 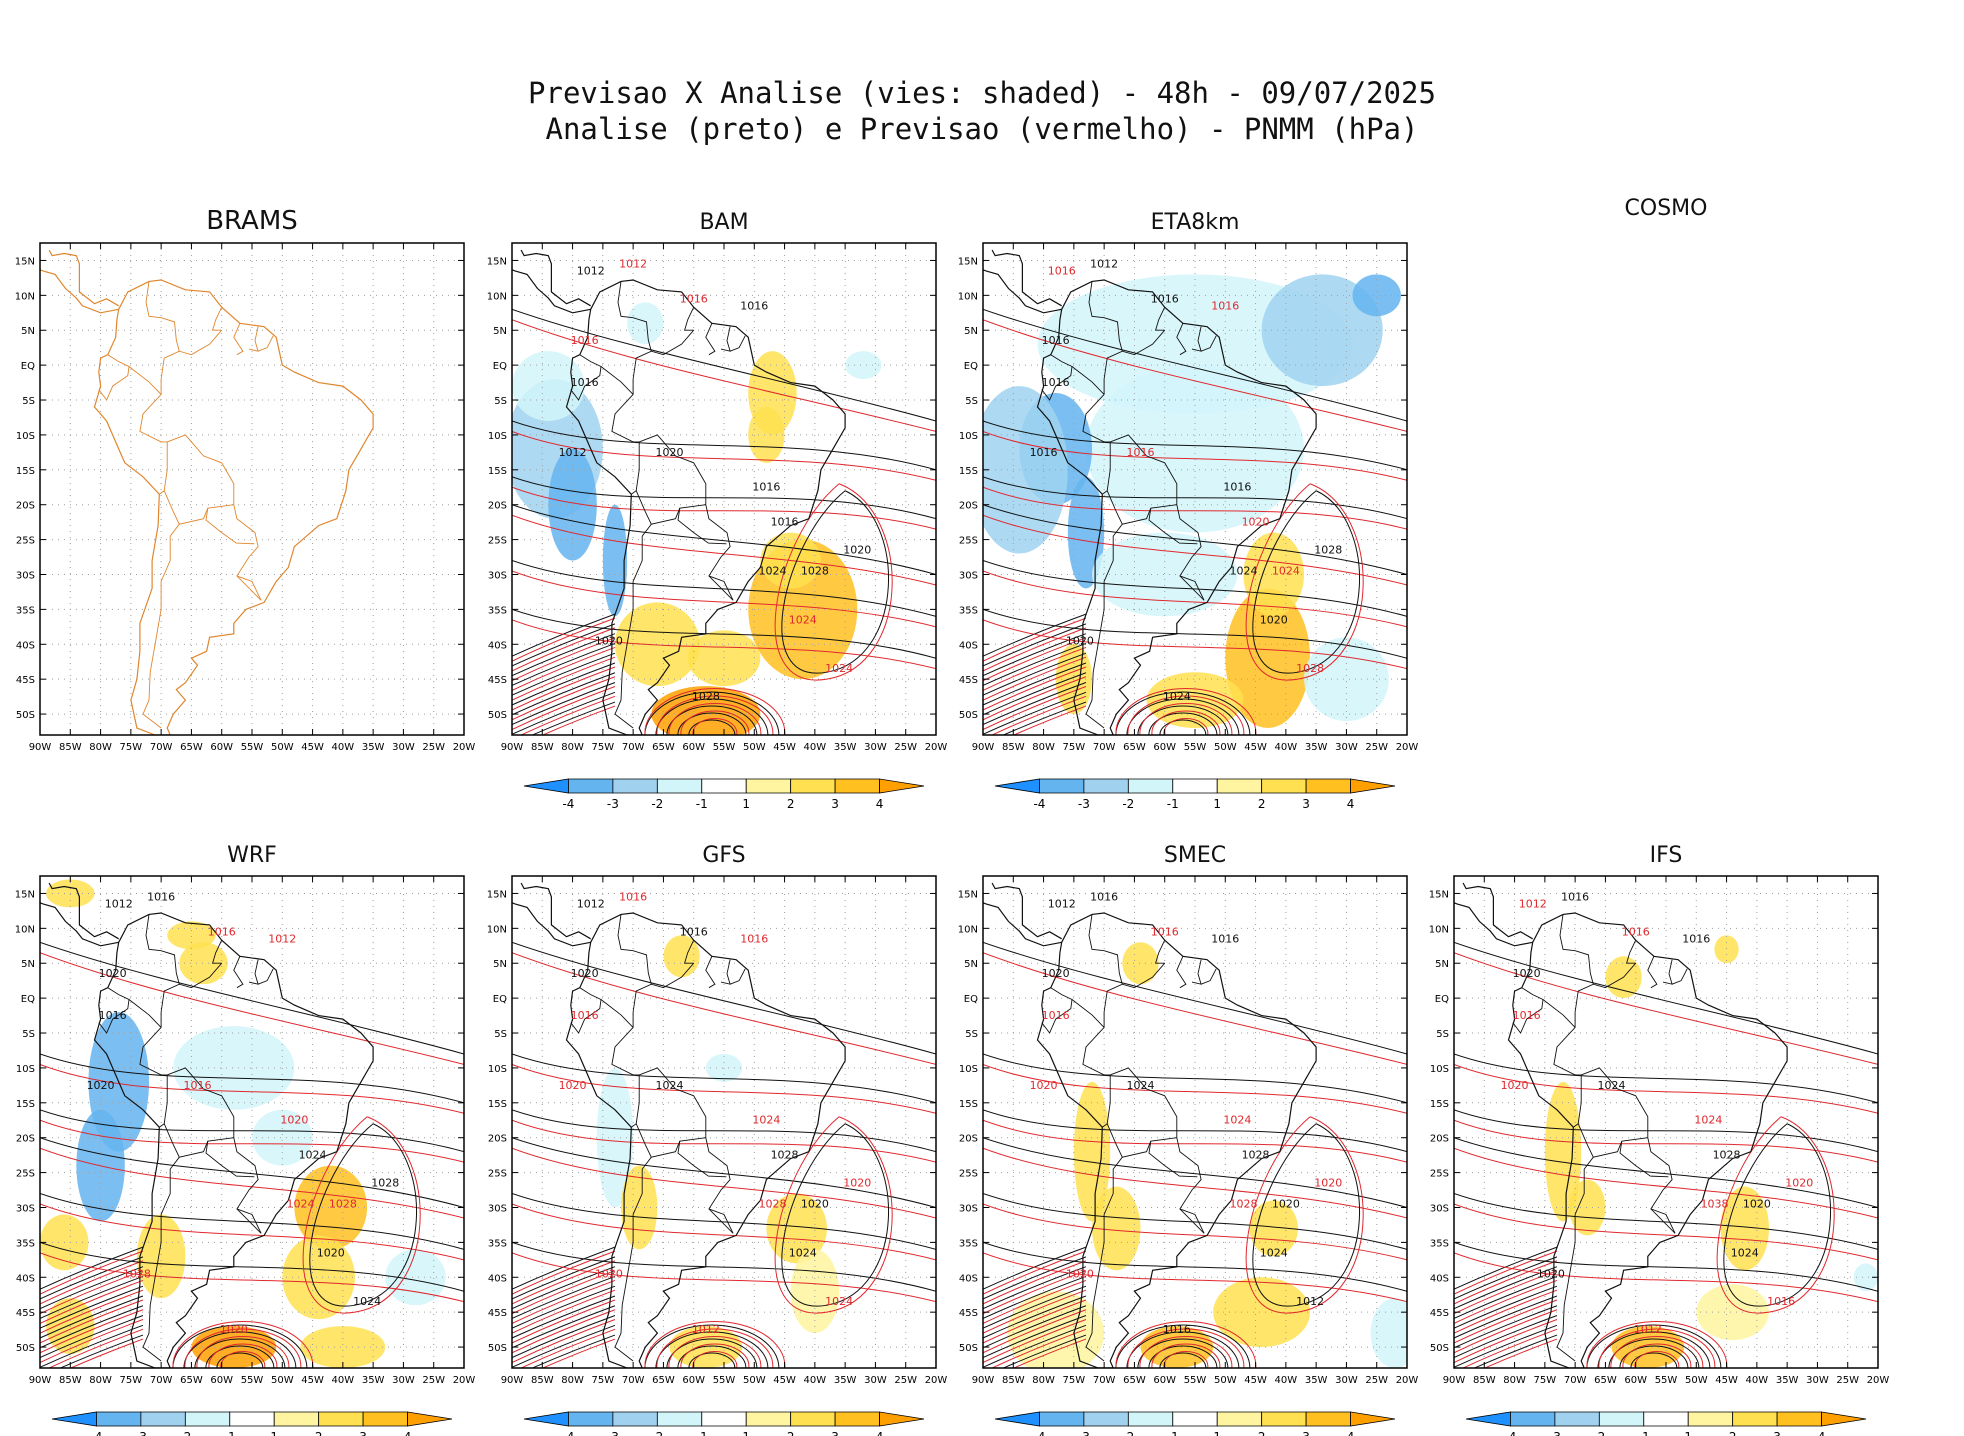 I want to click on panel-title: GFS, so click(x=723, y=855).